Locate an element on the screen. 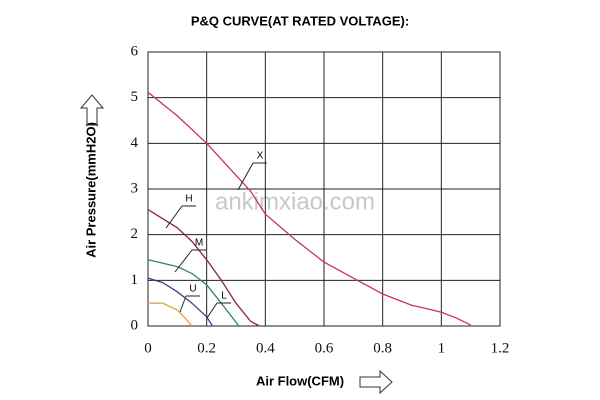 The image size is (600, 400). y-tick-label: 4 is located at coordinates (135, 143).